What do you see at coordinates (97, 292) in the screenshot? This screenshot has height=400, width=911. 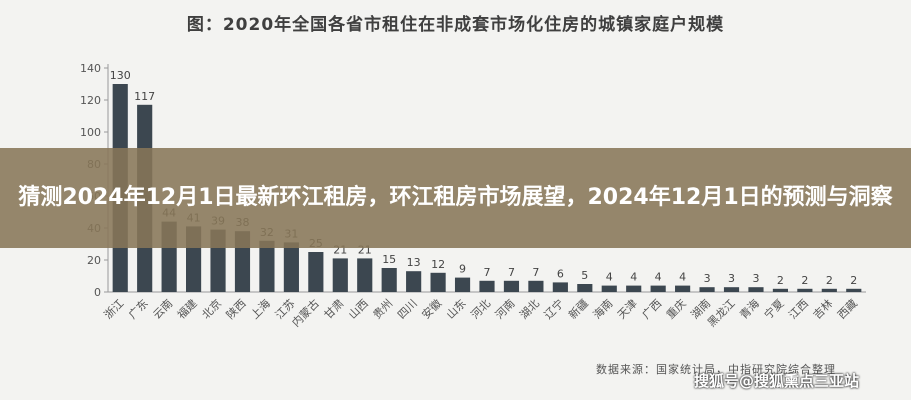 I see `y-tick-label: 0` at bounding box center [97, 292].